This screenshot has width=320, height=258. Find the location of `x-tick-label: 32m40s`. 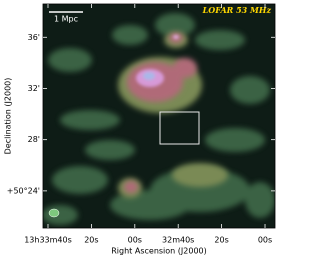

x-tick-label: 32m40s is located at coordinates (178, 240).